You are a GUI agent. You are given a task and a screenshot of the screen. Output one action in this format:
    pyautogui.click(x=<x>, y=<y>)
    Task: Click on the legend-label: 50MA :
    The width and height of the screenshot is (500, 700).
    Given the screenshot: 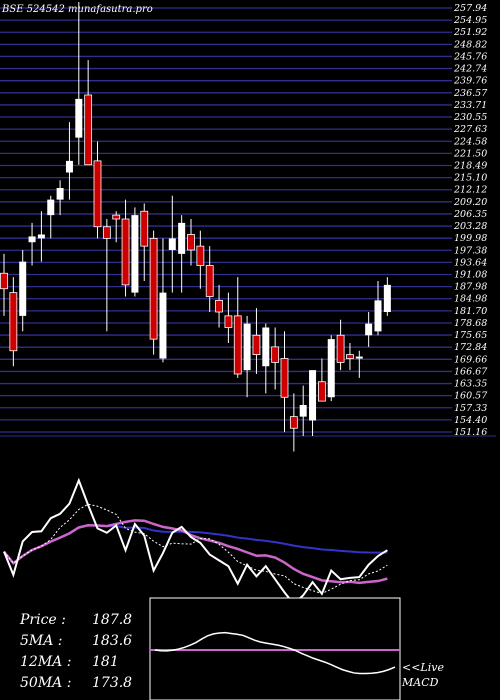 What is the action you would take?
    pyautogui.click(x=46, y=683)
    